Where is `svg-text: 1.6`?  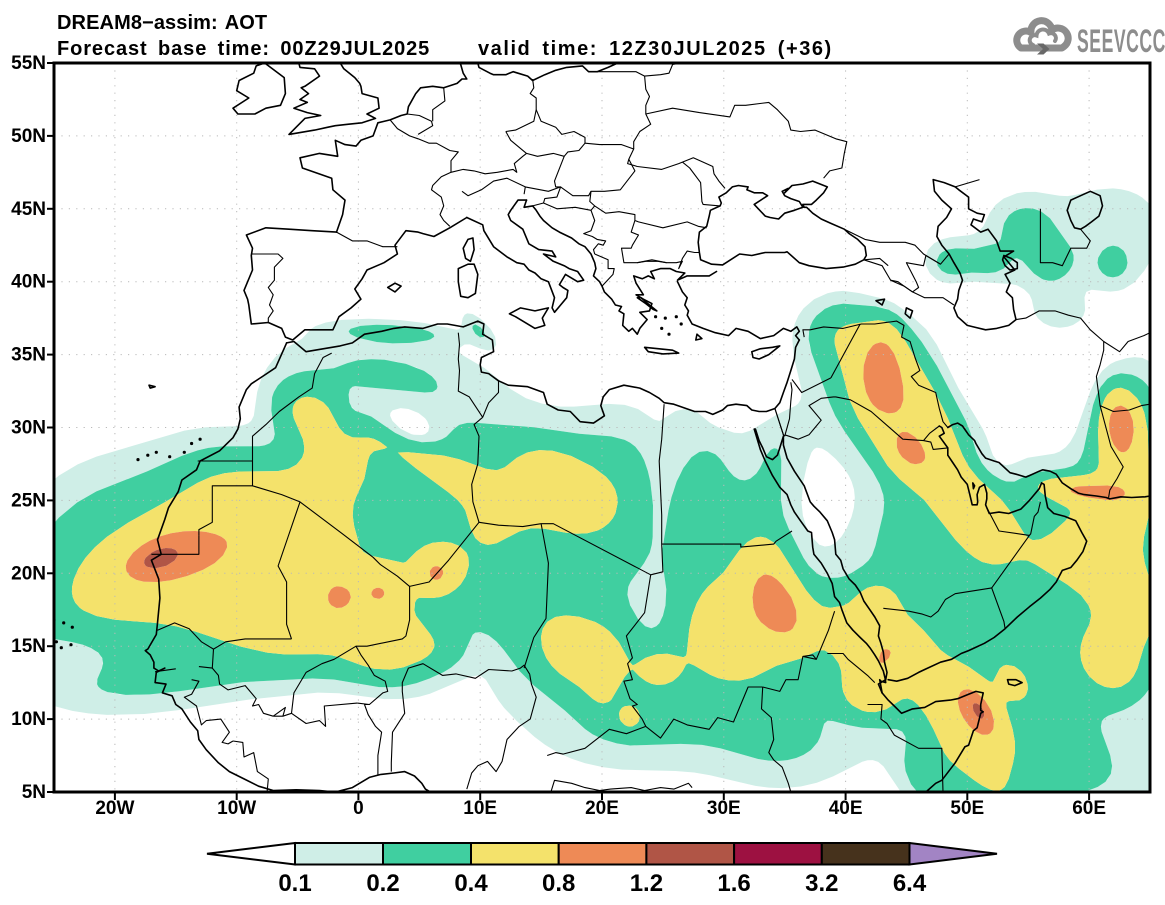
svg-text: 1.6 is located at coordinates (733, 883).